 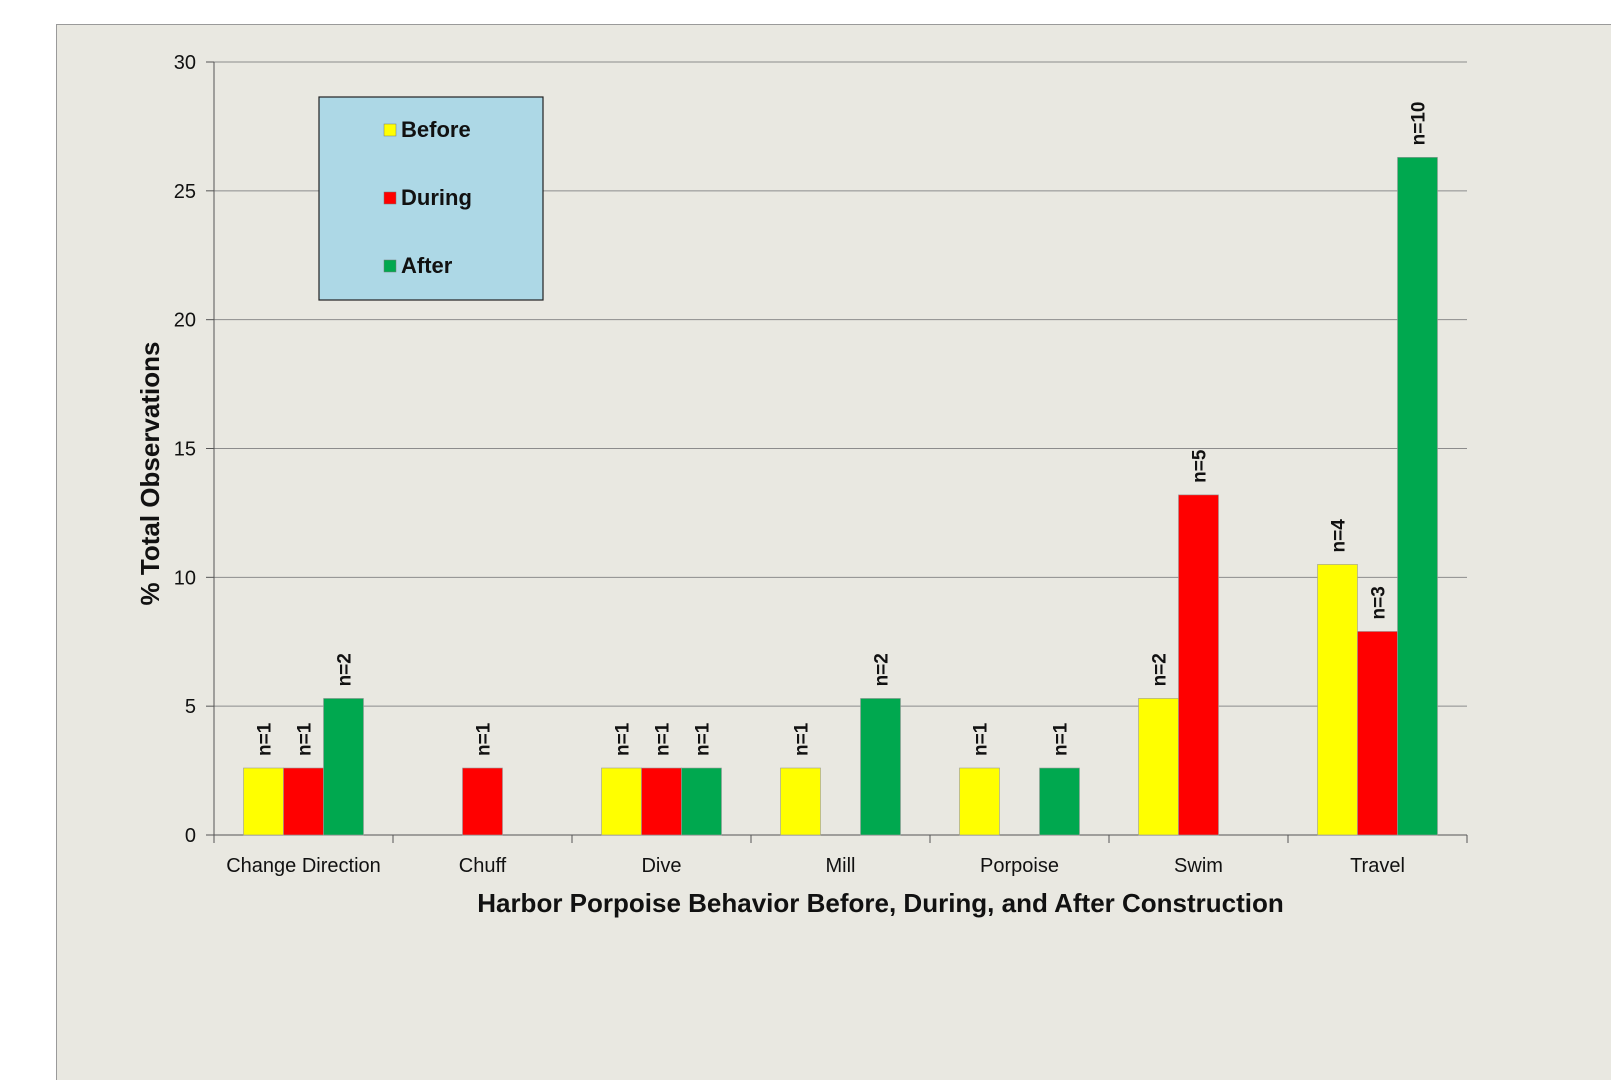 What do you see at coordinates (1379, 602) in the screenshot?
I see `data-label: n=3` at bounding box center [1379, 602].